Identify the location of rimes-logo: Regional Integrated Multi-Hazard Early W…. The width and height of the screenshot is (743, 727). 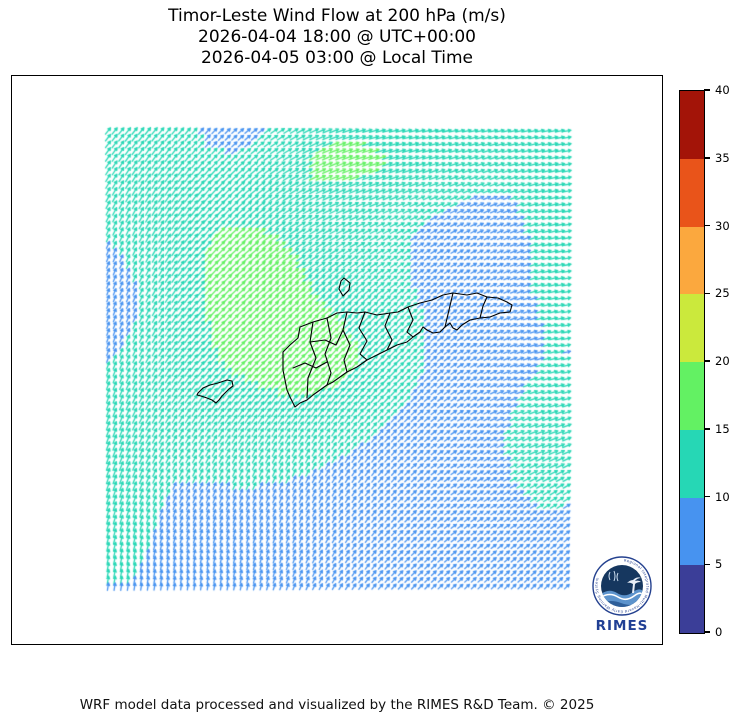
(623, 593).